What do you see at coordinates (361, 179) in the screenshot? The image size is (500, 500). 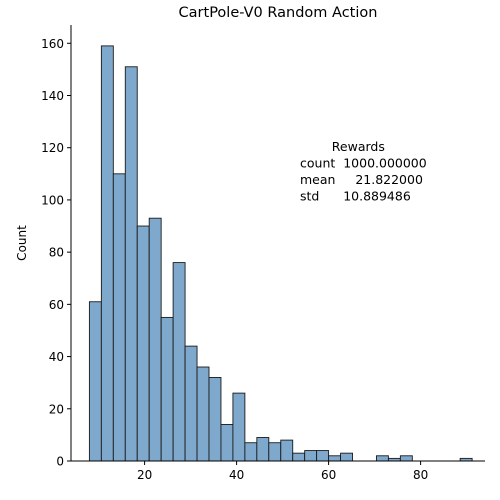 I see `stats-line-2: mean 21.822000` at bounding box center [361, 179].